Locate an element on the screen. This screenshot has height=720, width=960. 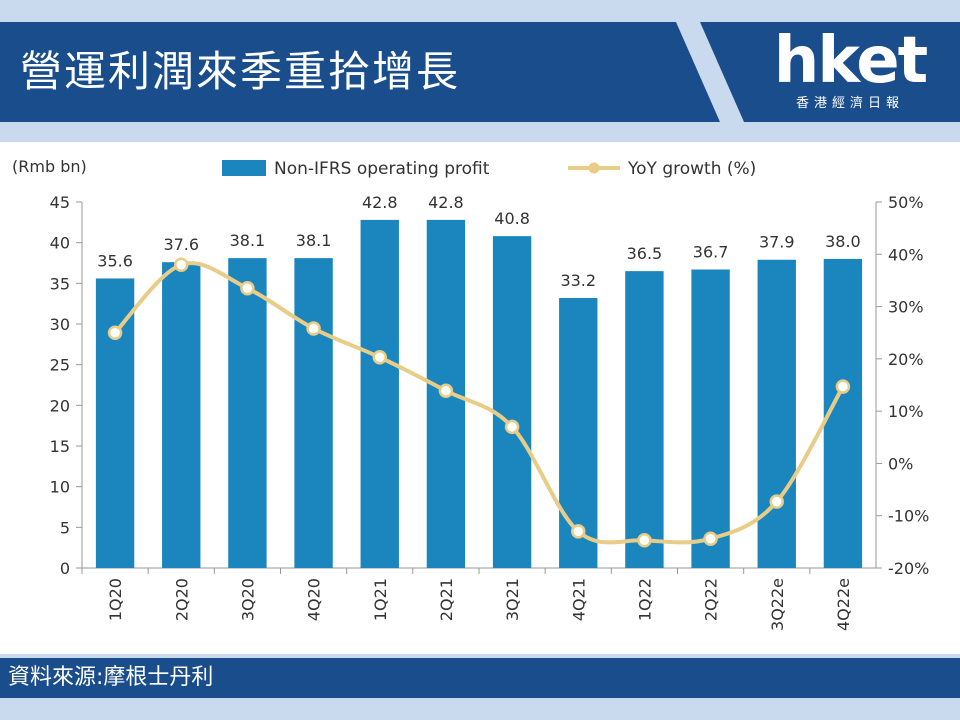
bar-value-label: 35.6 is located at coordinates (115, 260).